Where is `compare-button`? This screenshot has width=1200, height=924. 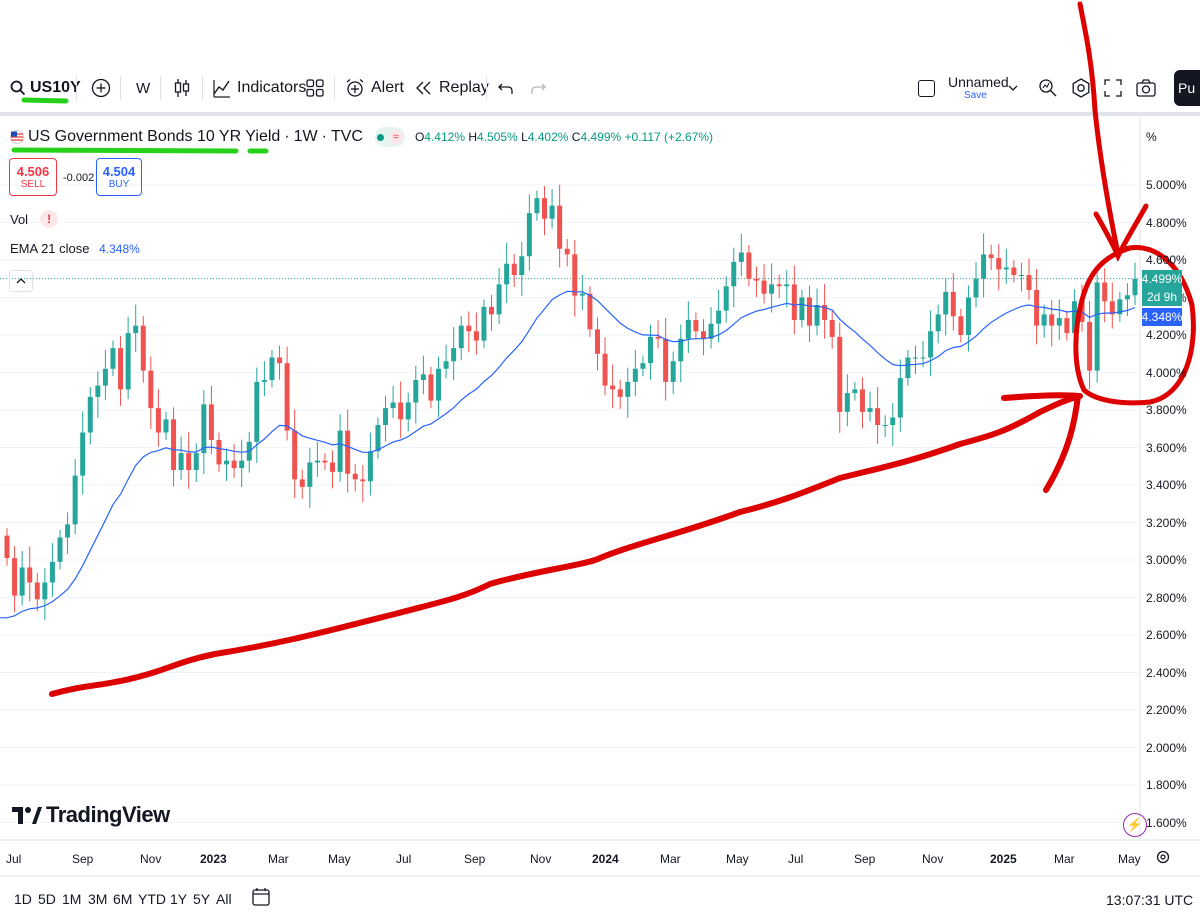 compare-button is located at coordinates (101, 88).